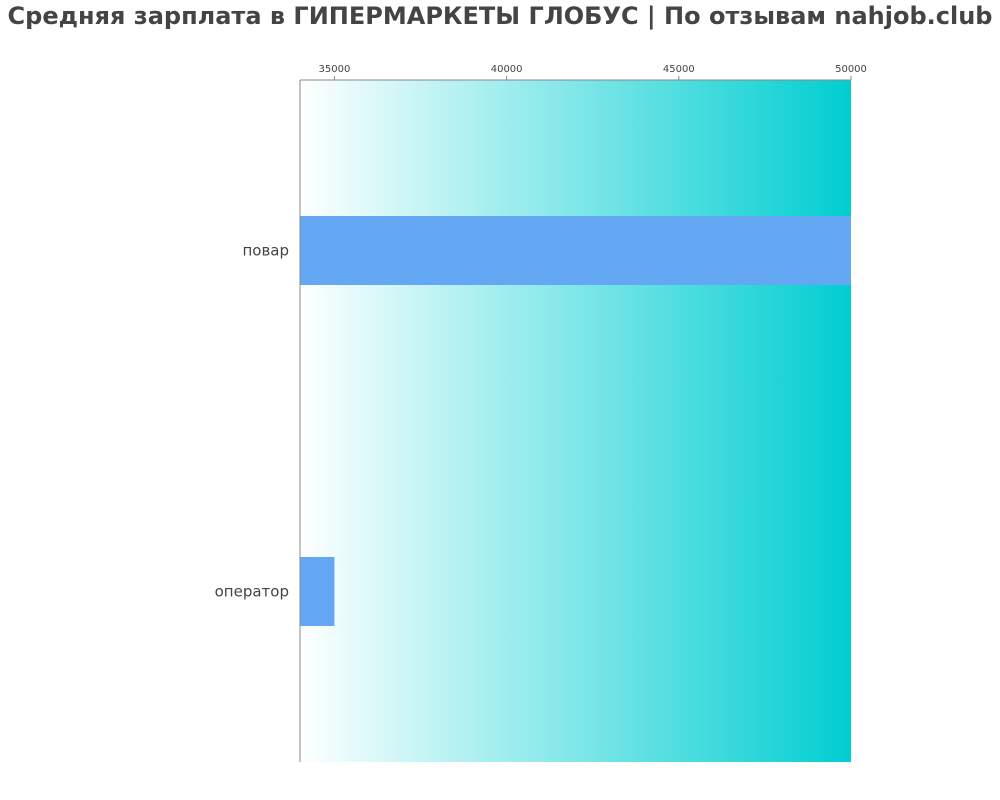  I want to click on x-tick-label: 50000, so click(851, 69).